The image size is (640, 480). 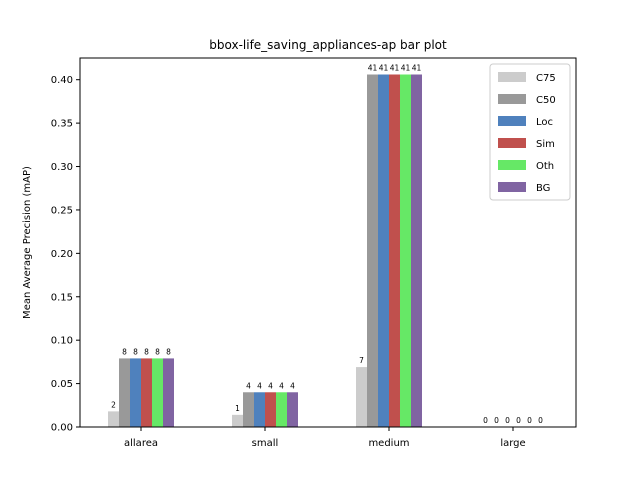 What do you see at coordinates (292, 409) in the screenshot?
I see `bar-bg-small` at bounding box center [292, 409].